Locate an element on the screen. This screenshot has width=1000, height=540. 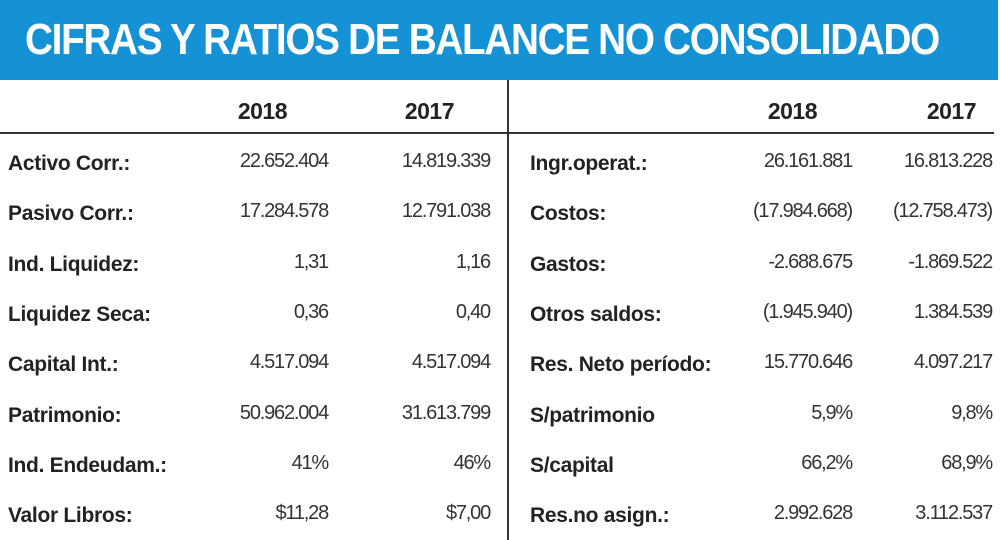
value-2017: 68,9% is located at coordinates (967, 462).